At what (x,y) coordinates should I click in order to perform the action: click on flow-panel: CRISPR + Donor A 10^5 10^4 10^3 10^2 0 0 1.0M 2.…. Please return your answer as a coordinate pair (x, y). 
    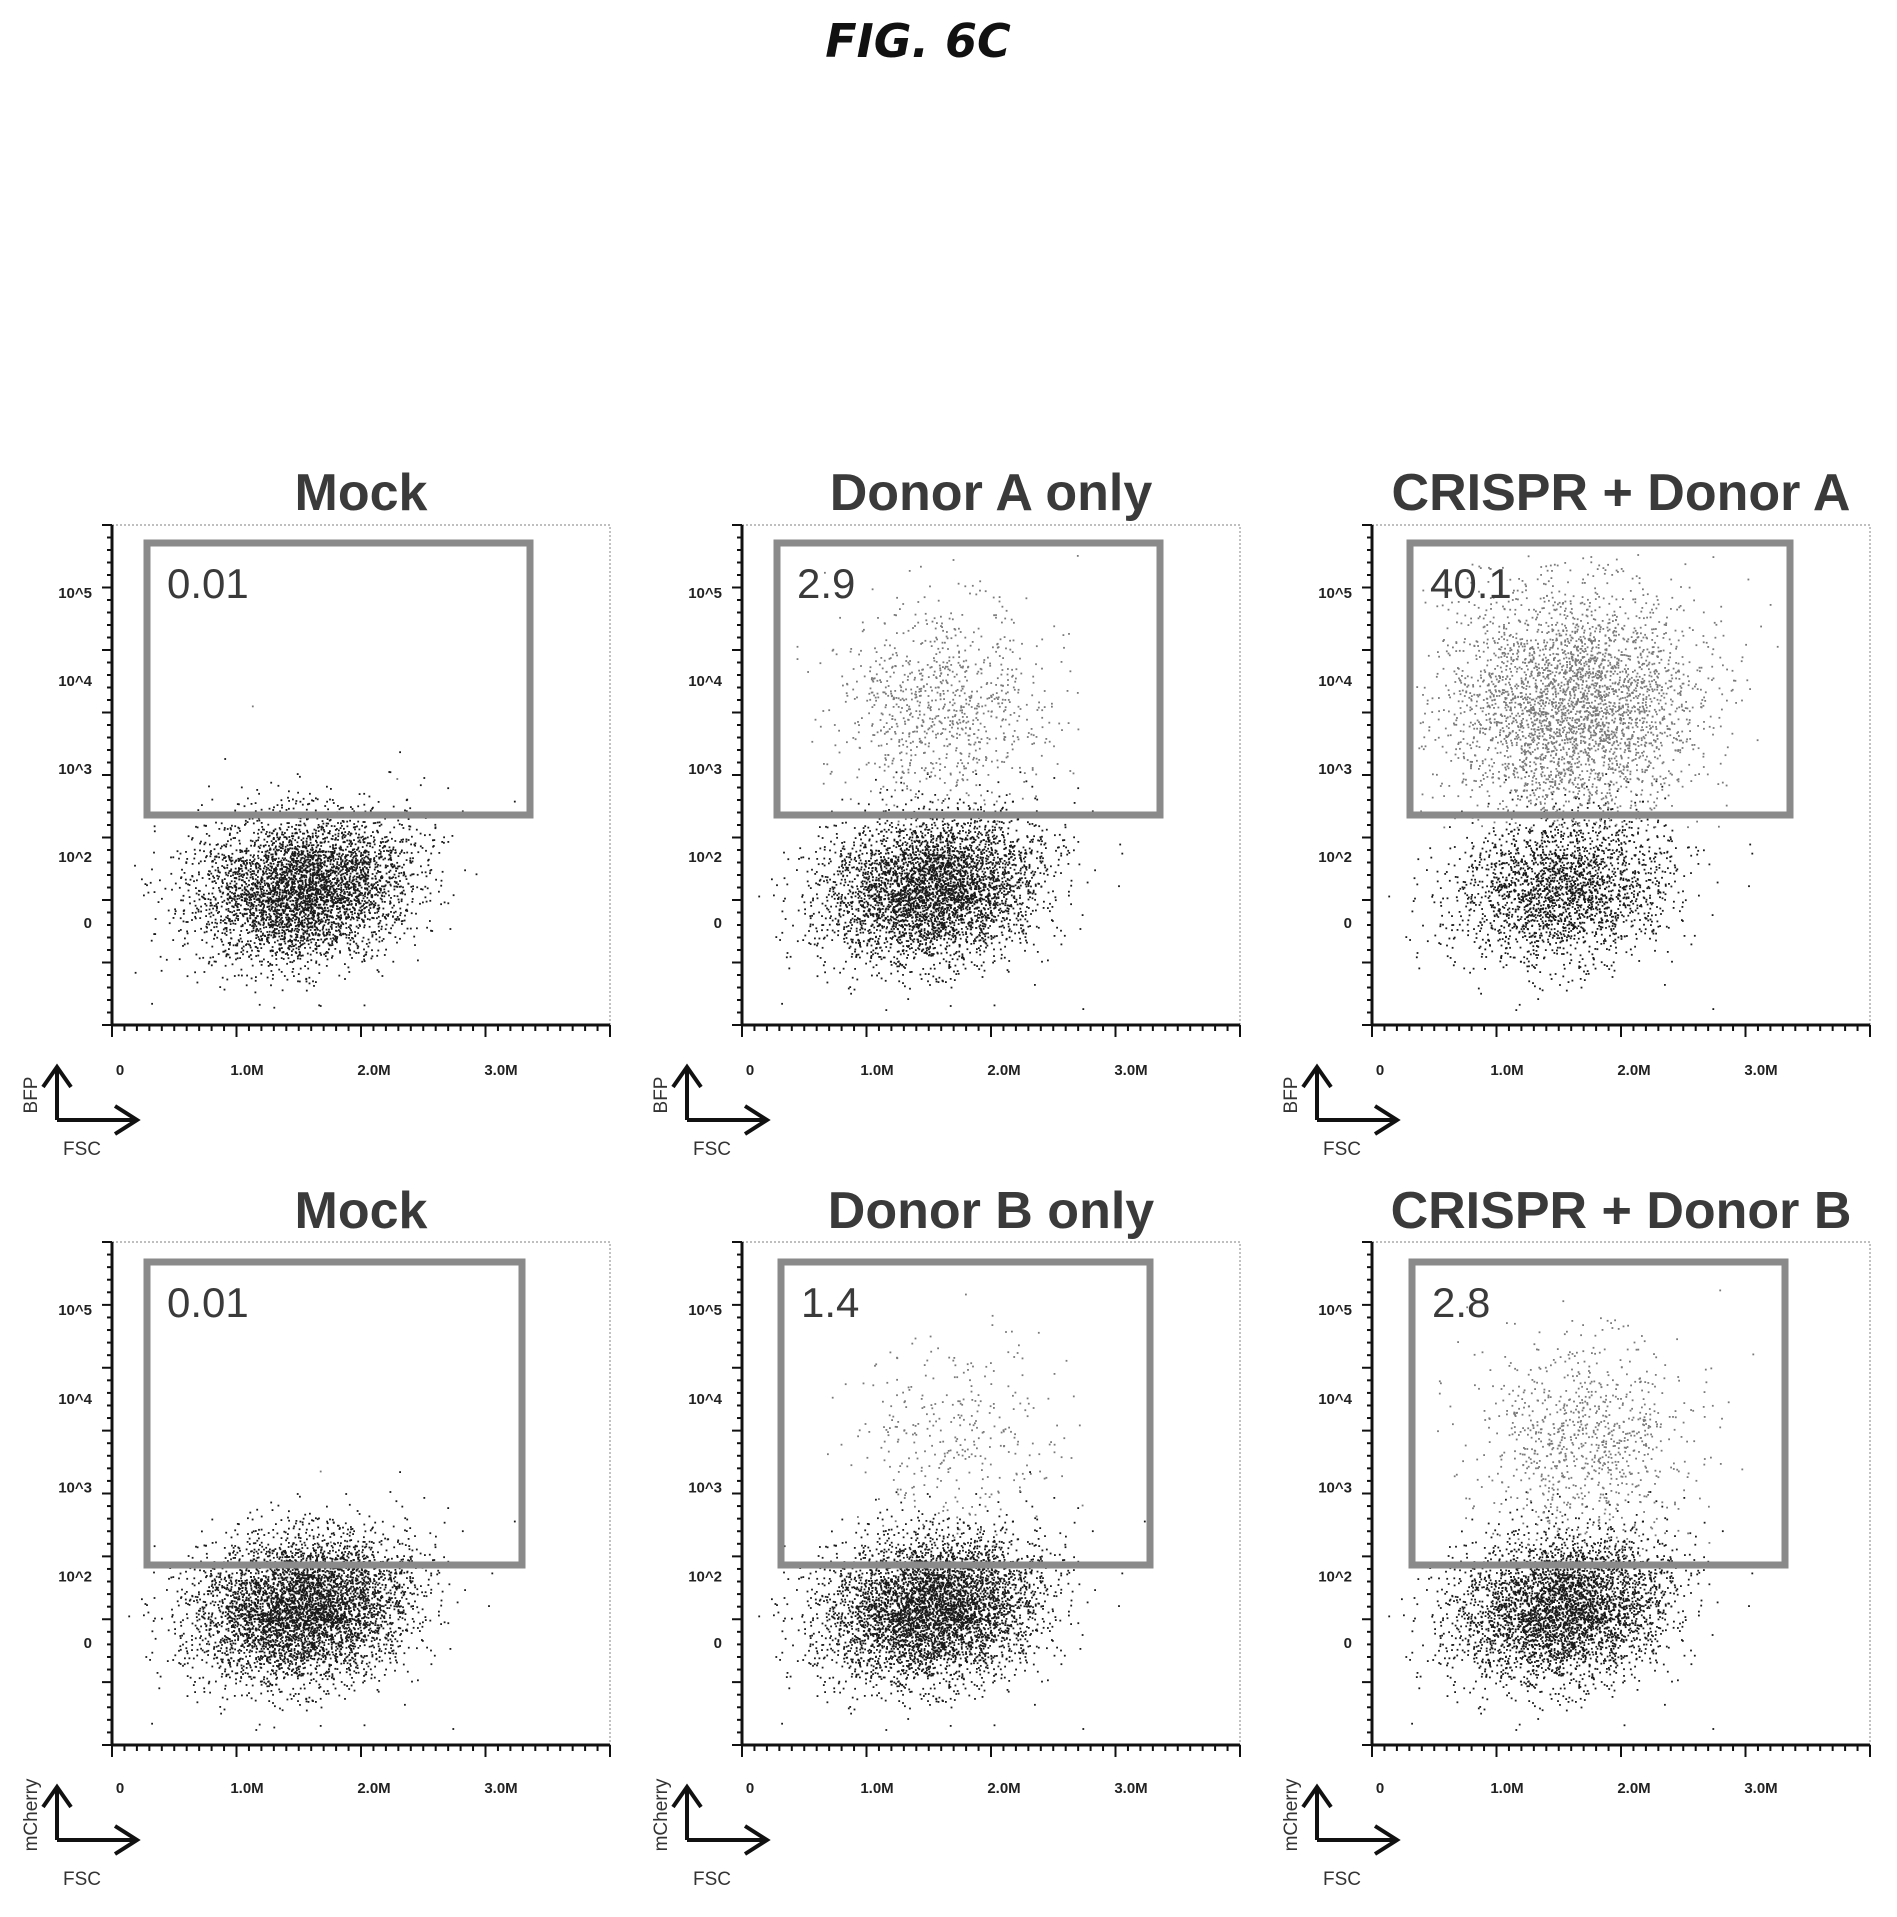
    Looking at the image, I should click on (1576, 812).